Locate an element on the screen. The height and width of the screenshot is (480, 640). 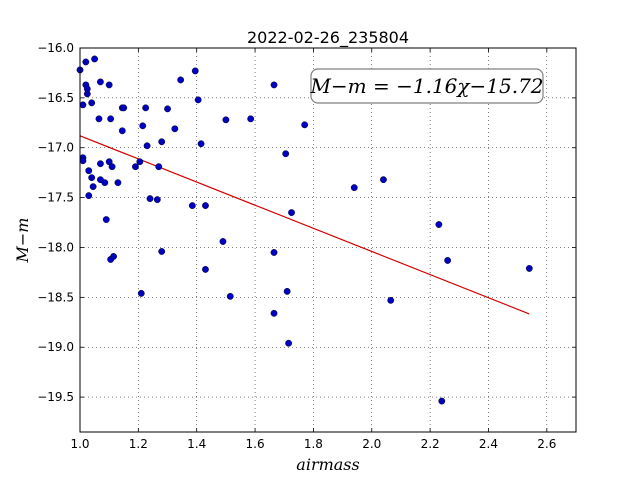
y-tick-label: −18.0 is located at coordinates (55, 247).